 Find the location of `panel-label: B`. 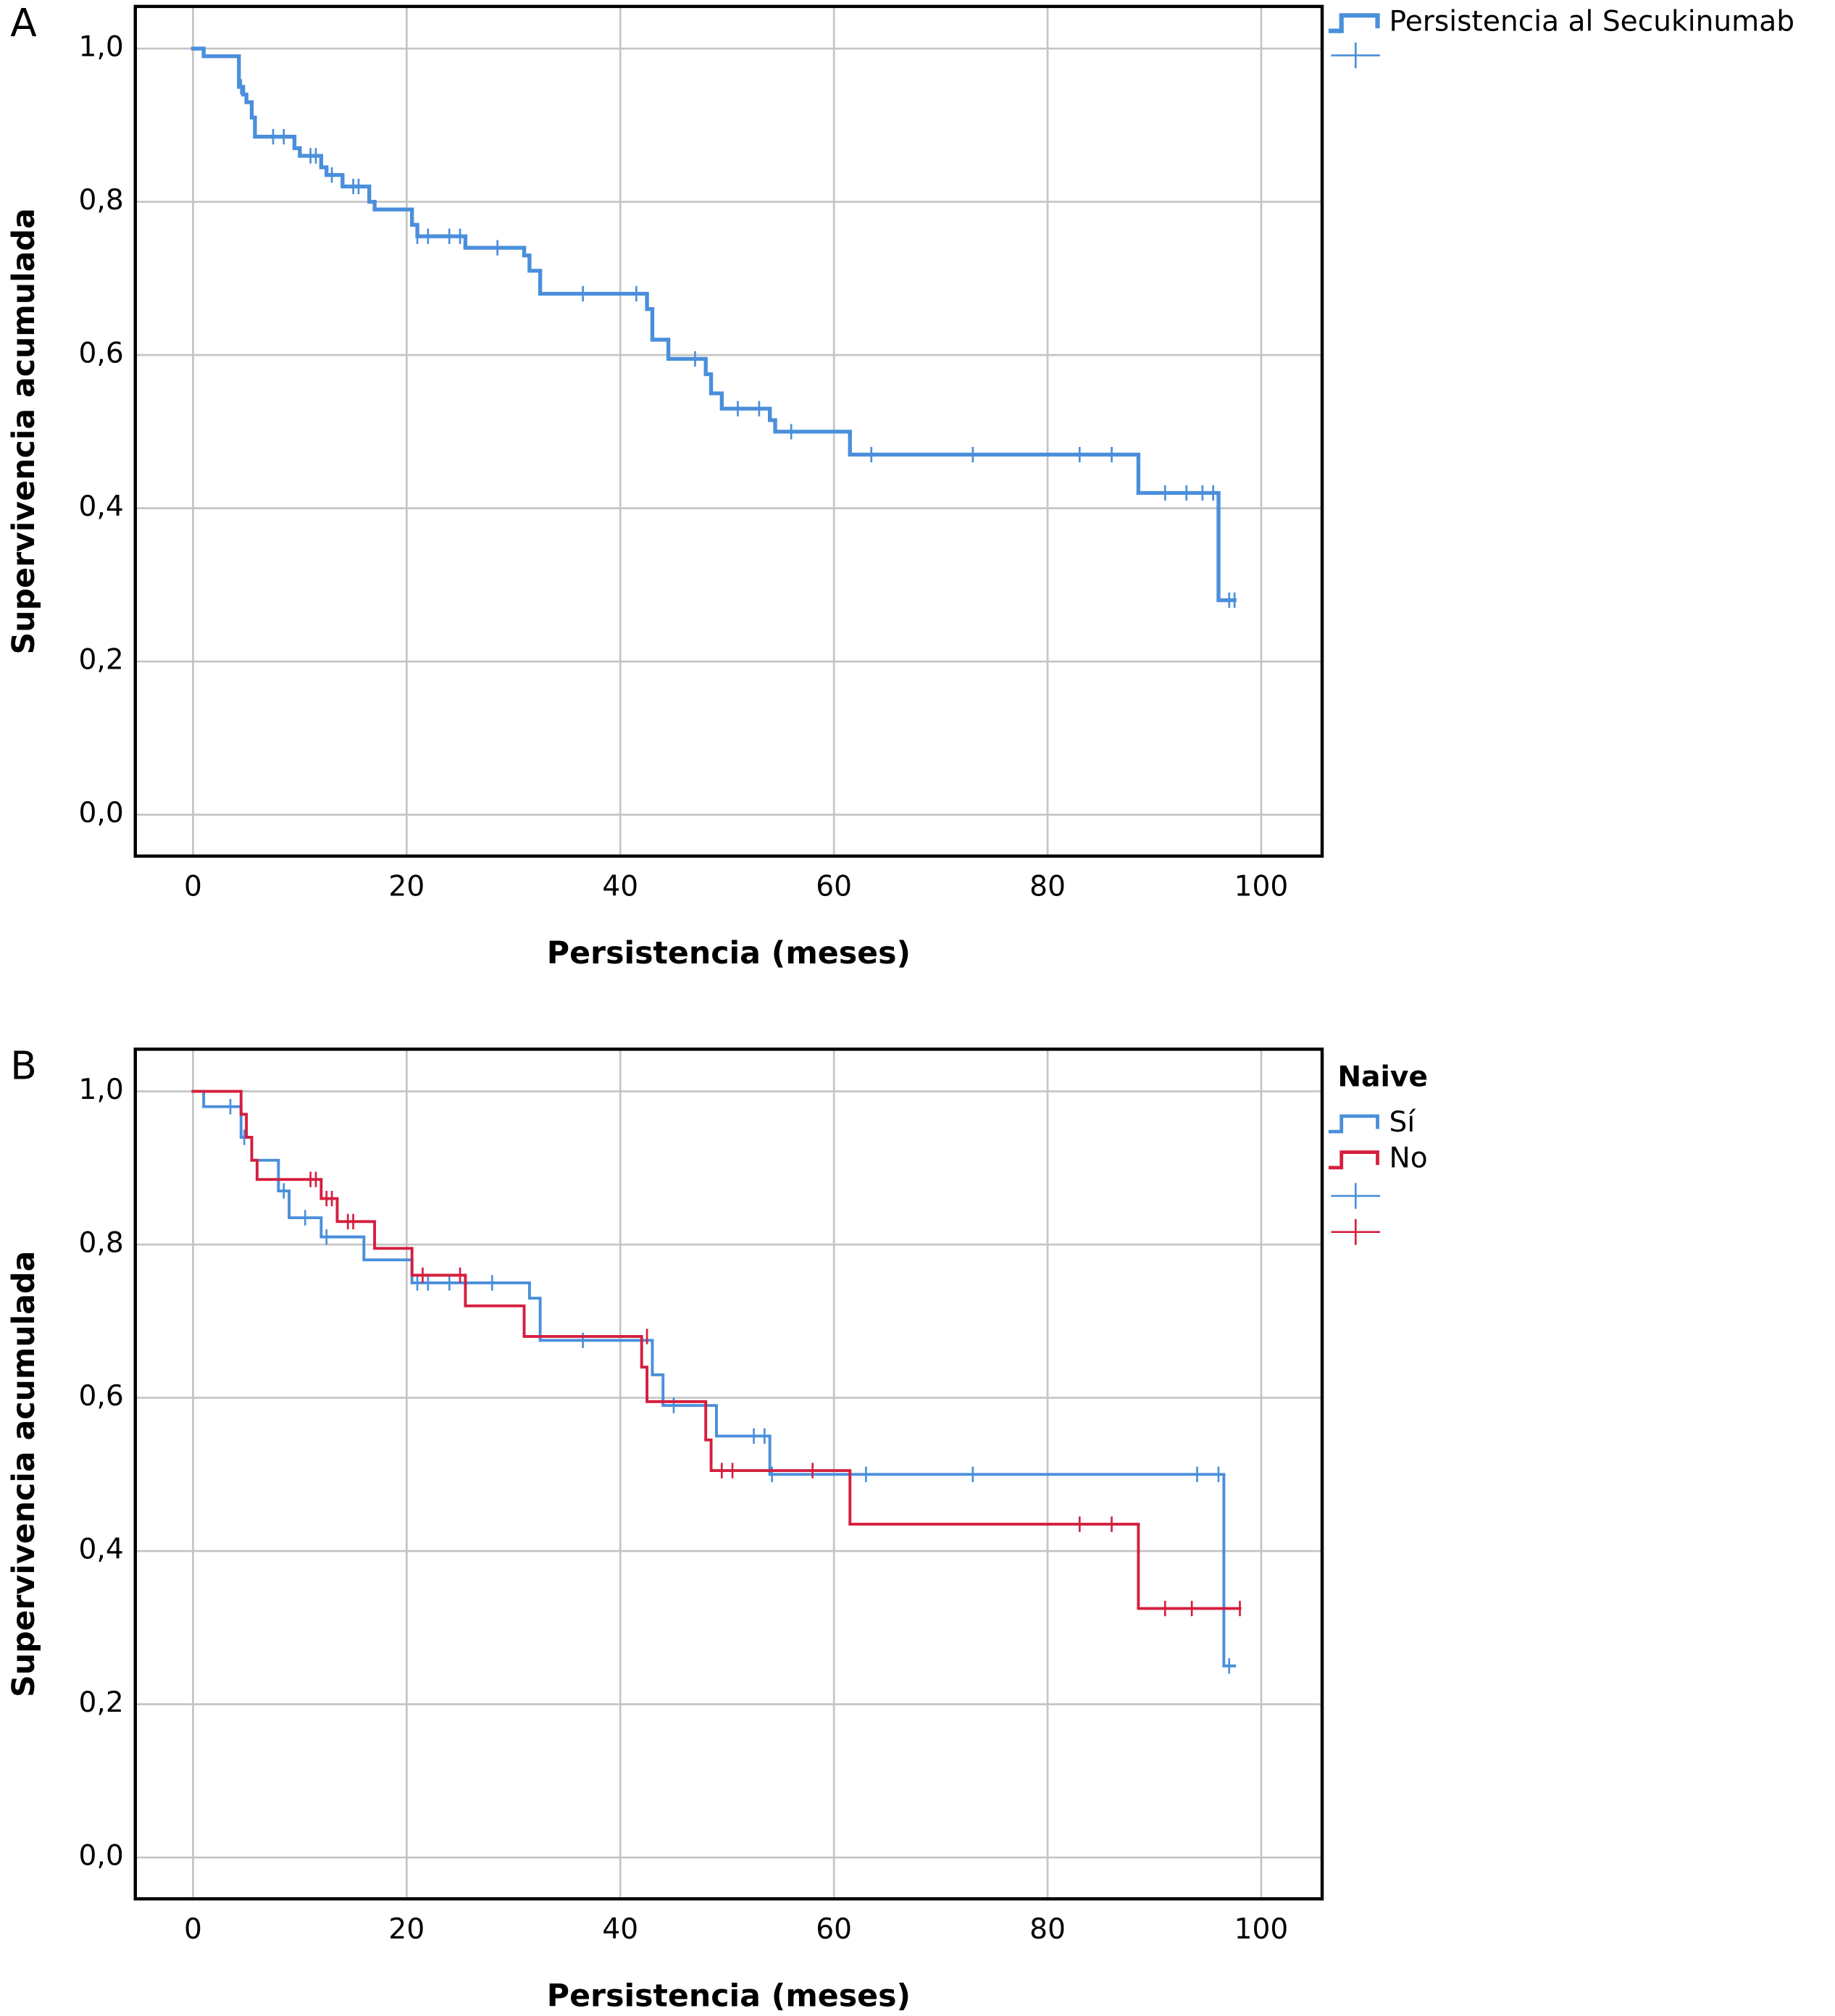

panel-label: B is located at coordinates (23, 1066).